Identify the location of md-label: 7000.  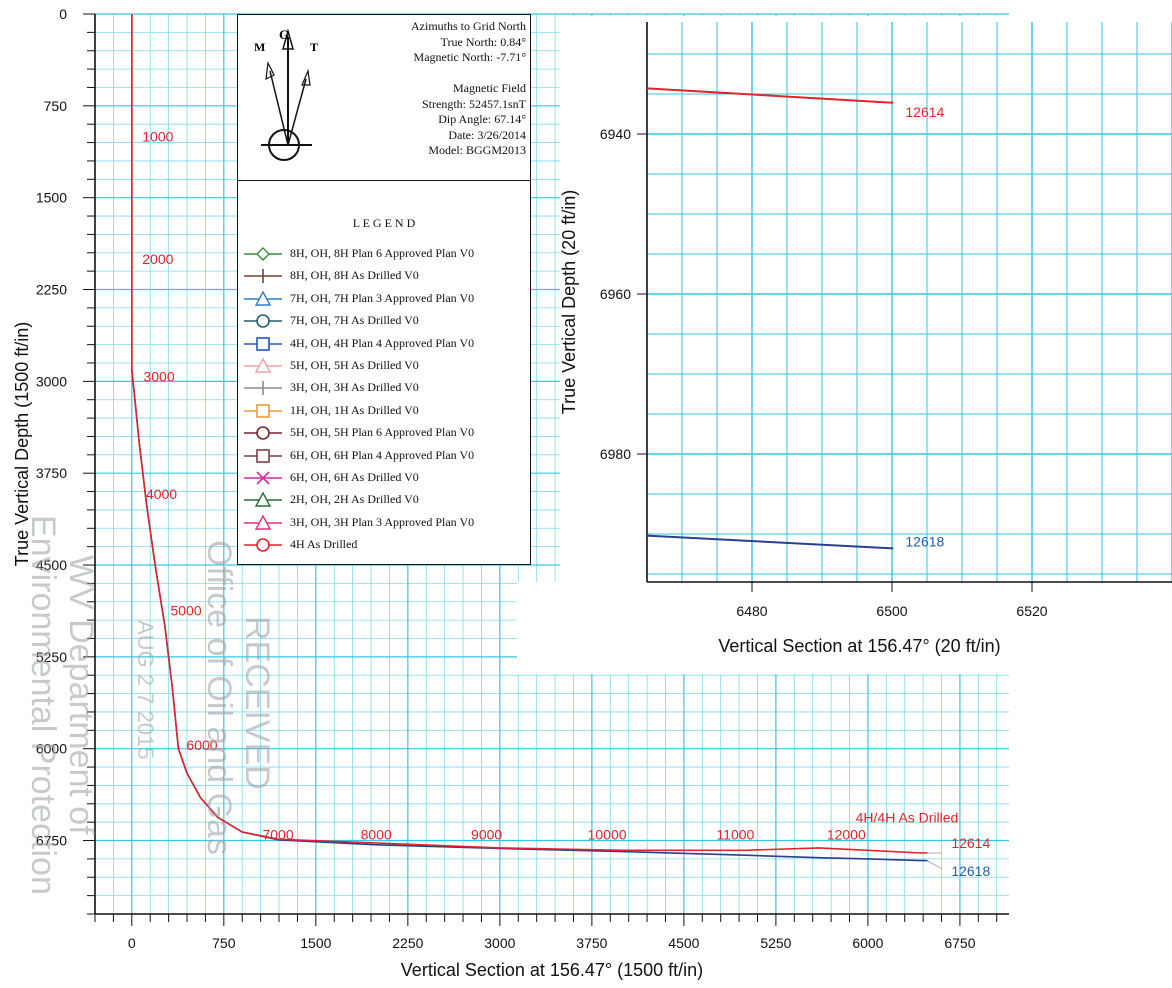
(277, 834).